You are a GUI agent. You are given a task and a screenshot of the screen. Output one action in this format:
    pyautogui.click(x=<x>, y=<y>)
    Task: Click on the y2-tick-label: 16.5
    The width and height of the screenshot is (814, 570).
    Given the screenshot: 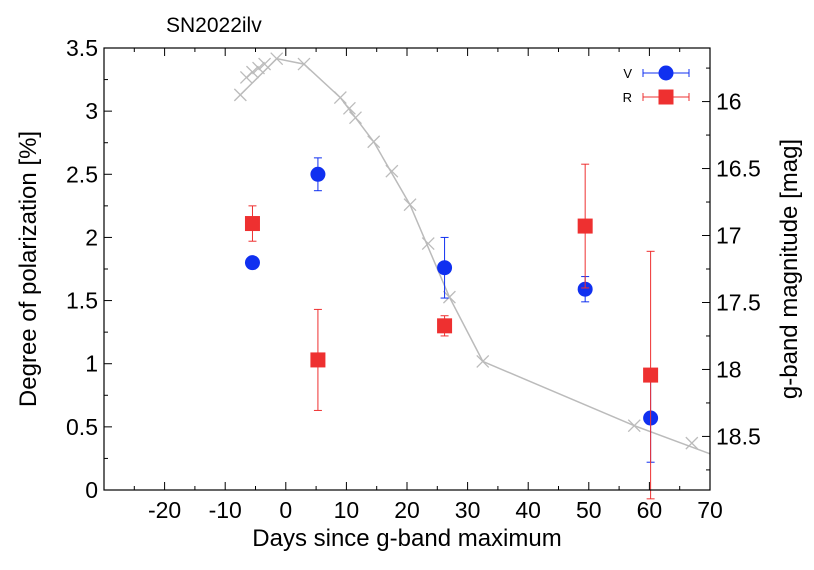 What is the action you would take?
    pyautogui.click(x=738, y=169)
    